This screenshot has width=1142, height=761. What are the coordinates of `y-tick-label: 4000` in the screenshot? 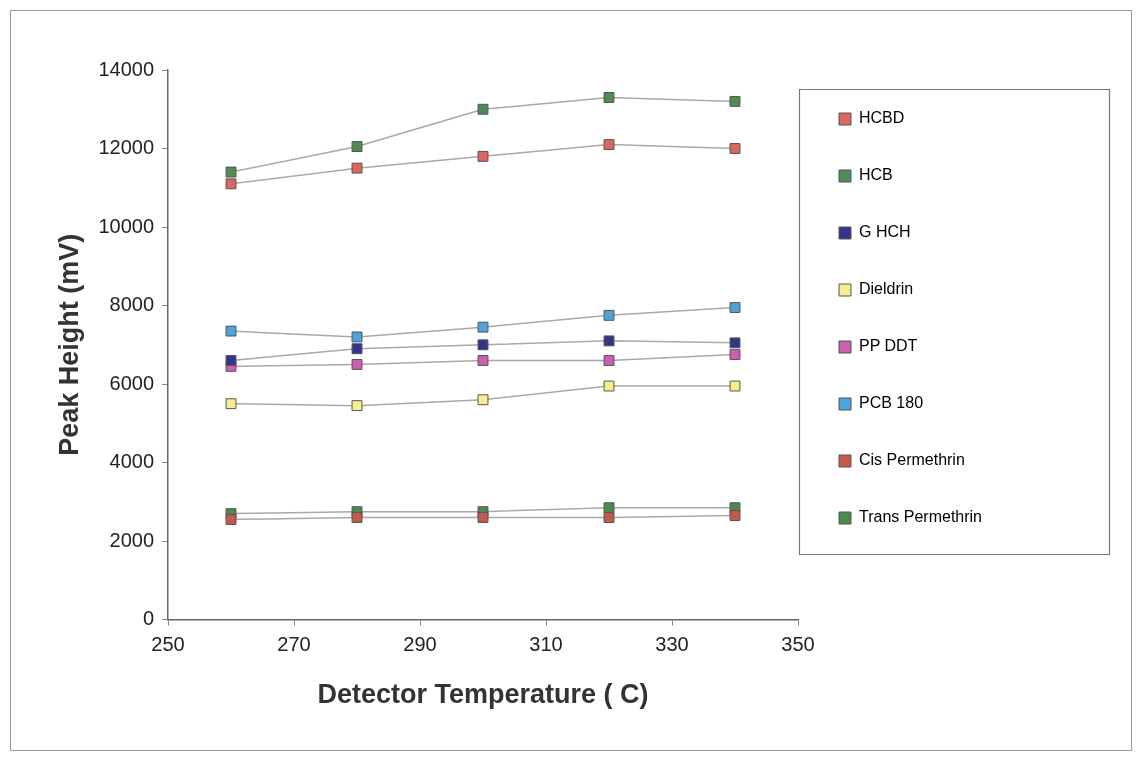 It's located at (132, 461).